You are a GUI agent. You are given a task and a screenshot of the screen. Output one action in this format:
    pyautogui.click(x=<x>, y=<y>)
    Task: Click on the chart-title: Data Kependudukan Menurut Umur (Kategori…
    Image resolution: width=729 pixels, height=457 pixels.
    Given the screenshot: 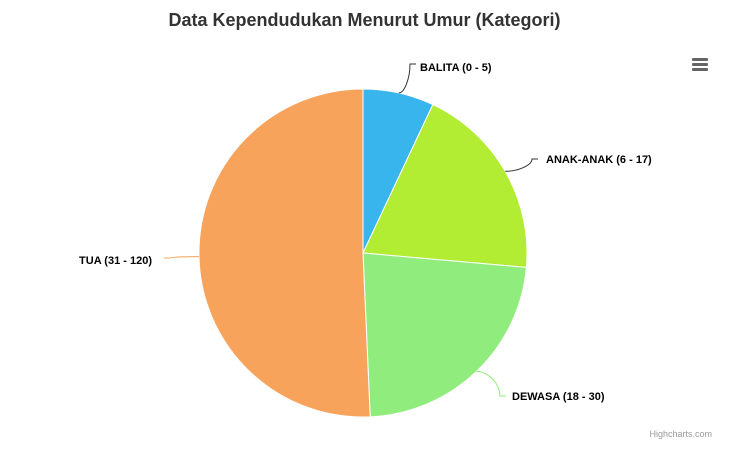 What is the action you would take?
    pyautogui.click(x=364, y=20)
    